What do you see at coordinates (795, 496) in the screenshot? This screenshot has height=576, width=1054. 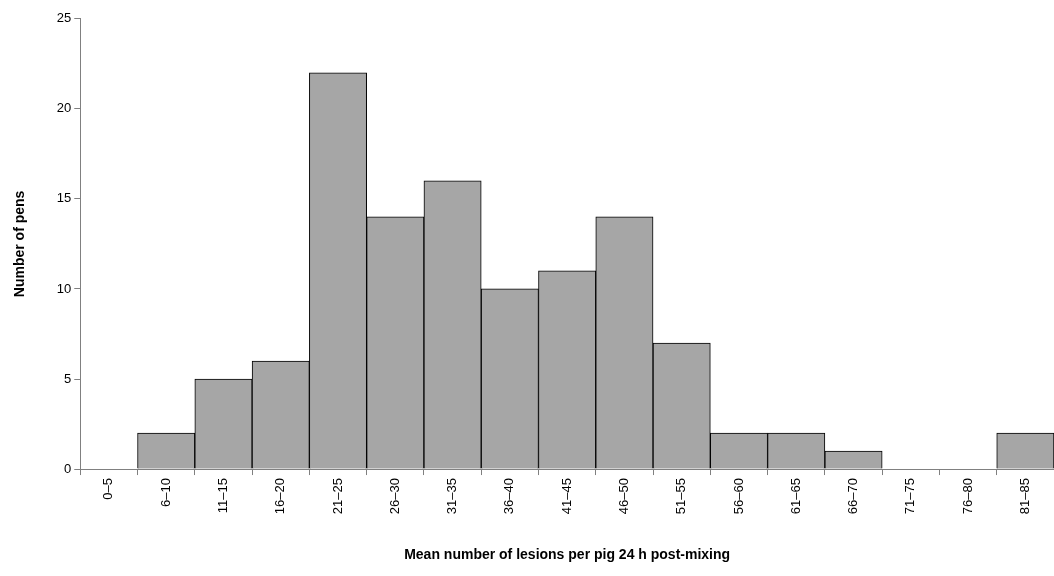 I see `x-tick-label: 61–65` at bounding box center [795, 496].